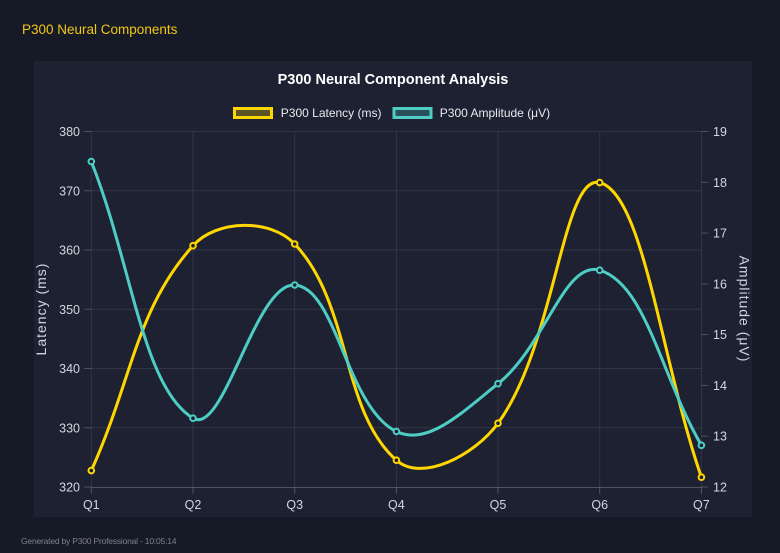  Describe the element at coordinates (720, 437) in the screenshot. I see `svg-text: 13` at that location.